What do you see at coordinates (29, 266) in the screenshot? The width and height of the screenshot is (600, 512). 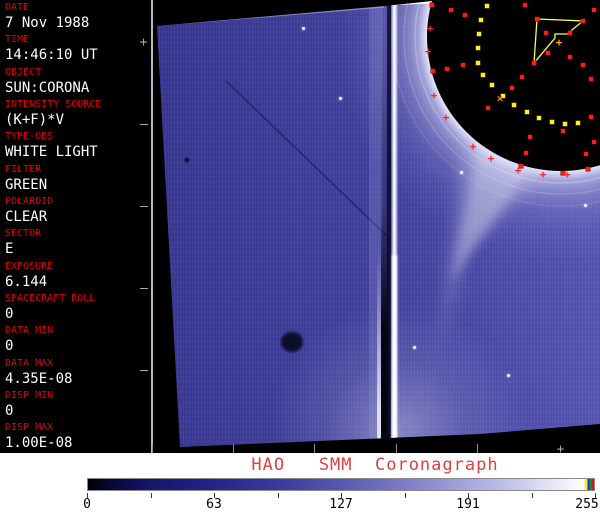 I see `field-label: EXPOSURE` at bounding box center [29, 266].